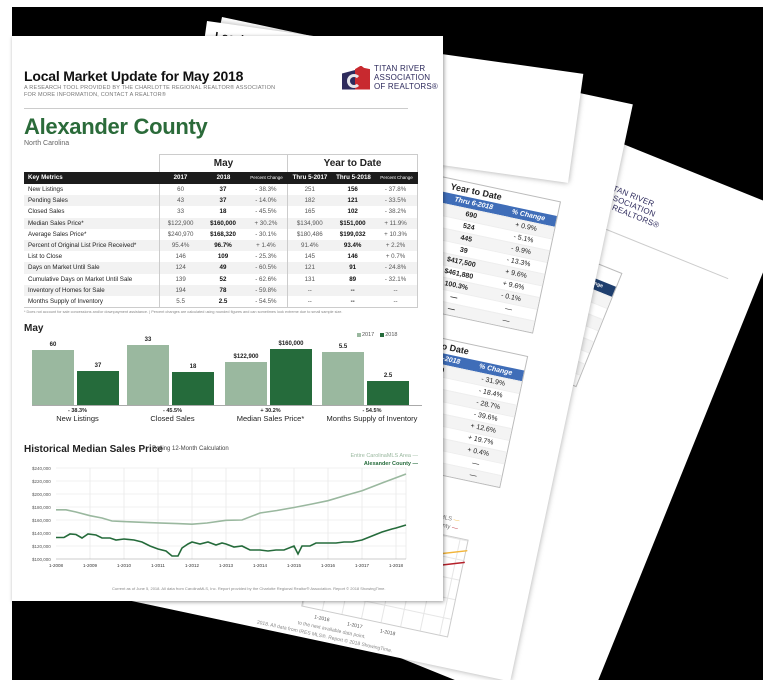 The height and width of the screenshot is (697, 770). What do you see at coordinates (365, 335) in the screenshot?
I see `legend-item-2017: 2017` at bounding box center [365, 335].